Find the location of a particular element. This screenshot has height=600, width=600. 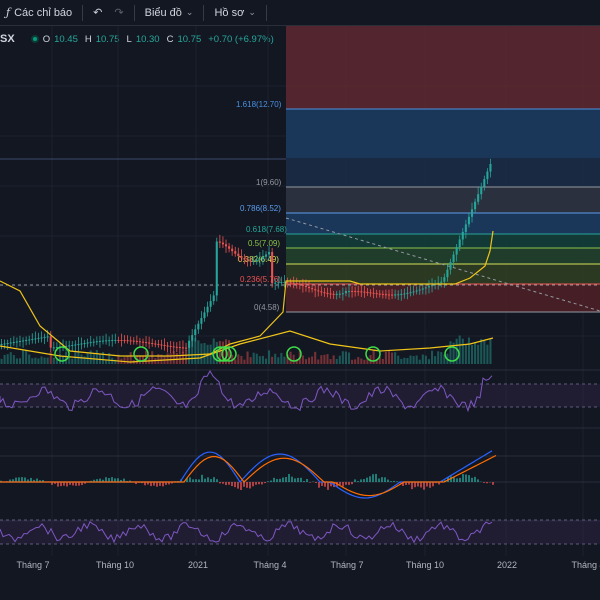

change-value: +0.70 (+6.97%) is located at coordinates (241, 39).